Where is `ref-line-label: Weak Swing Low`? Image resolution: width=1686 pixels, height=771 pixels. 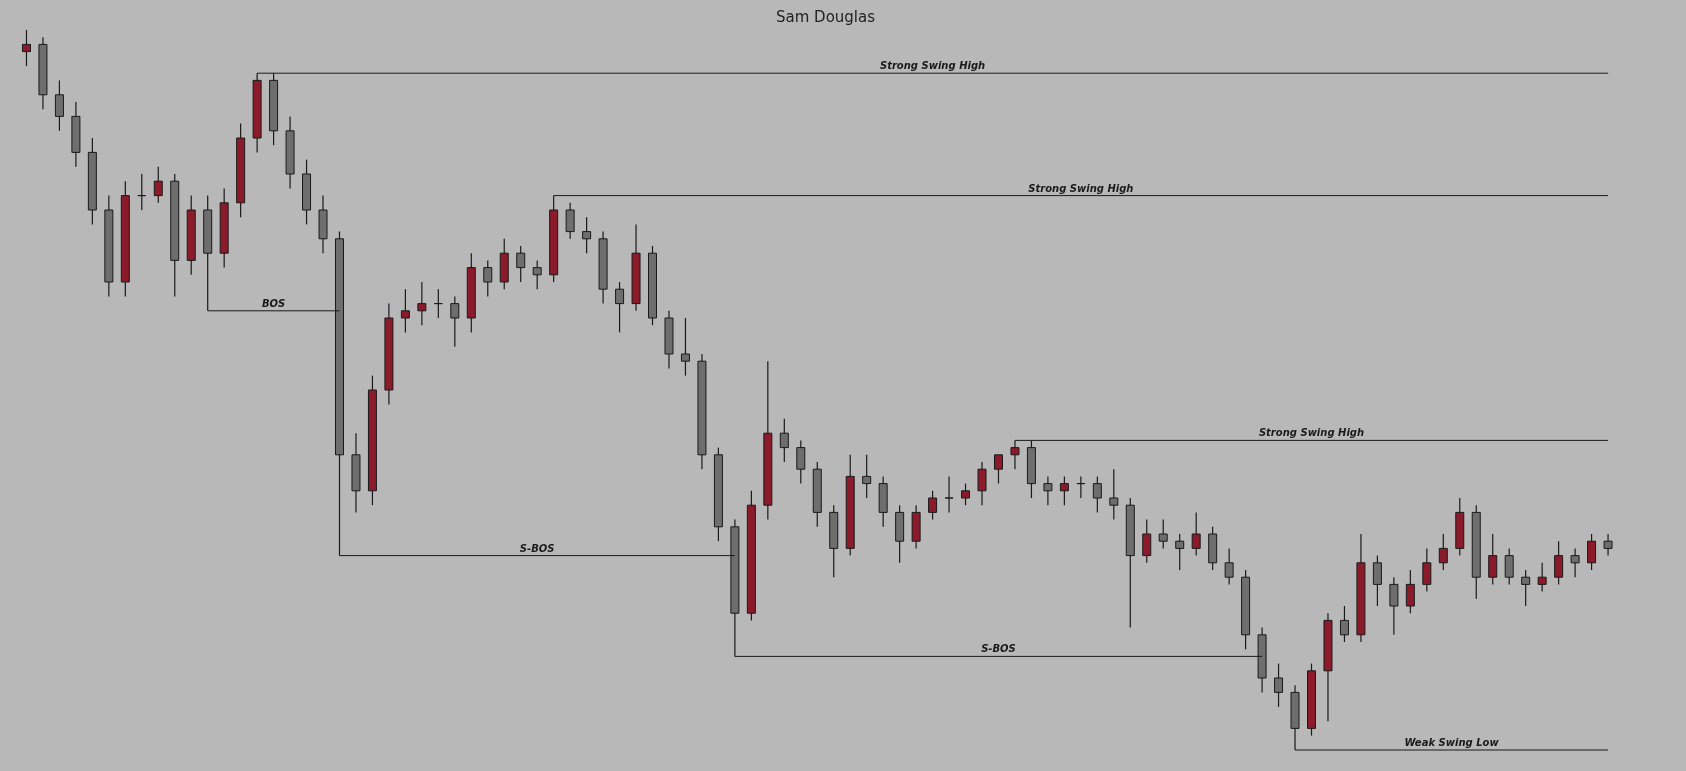
ref-line-label: Weak Swing Low is located at coordinates (1452, 742).